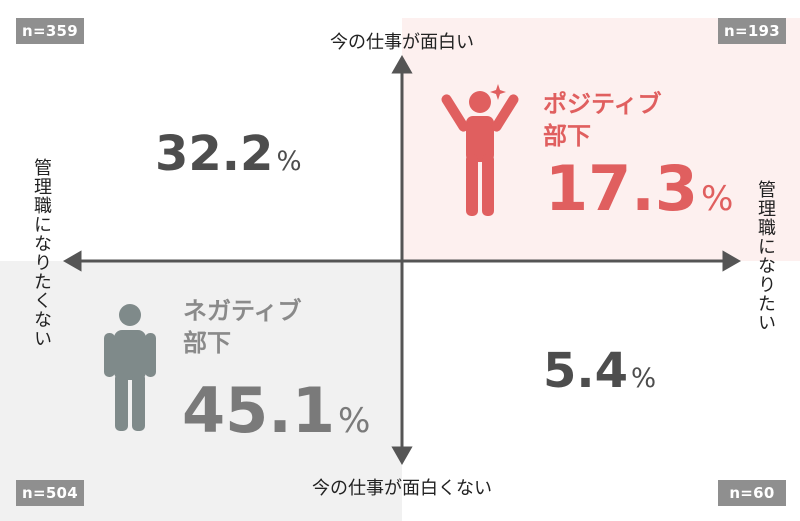  I want to click on x-axis-arrow-left, so click(72, 261).